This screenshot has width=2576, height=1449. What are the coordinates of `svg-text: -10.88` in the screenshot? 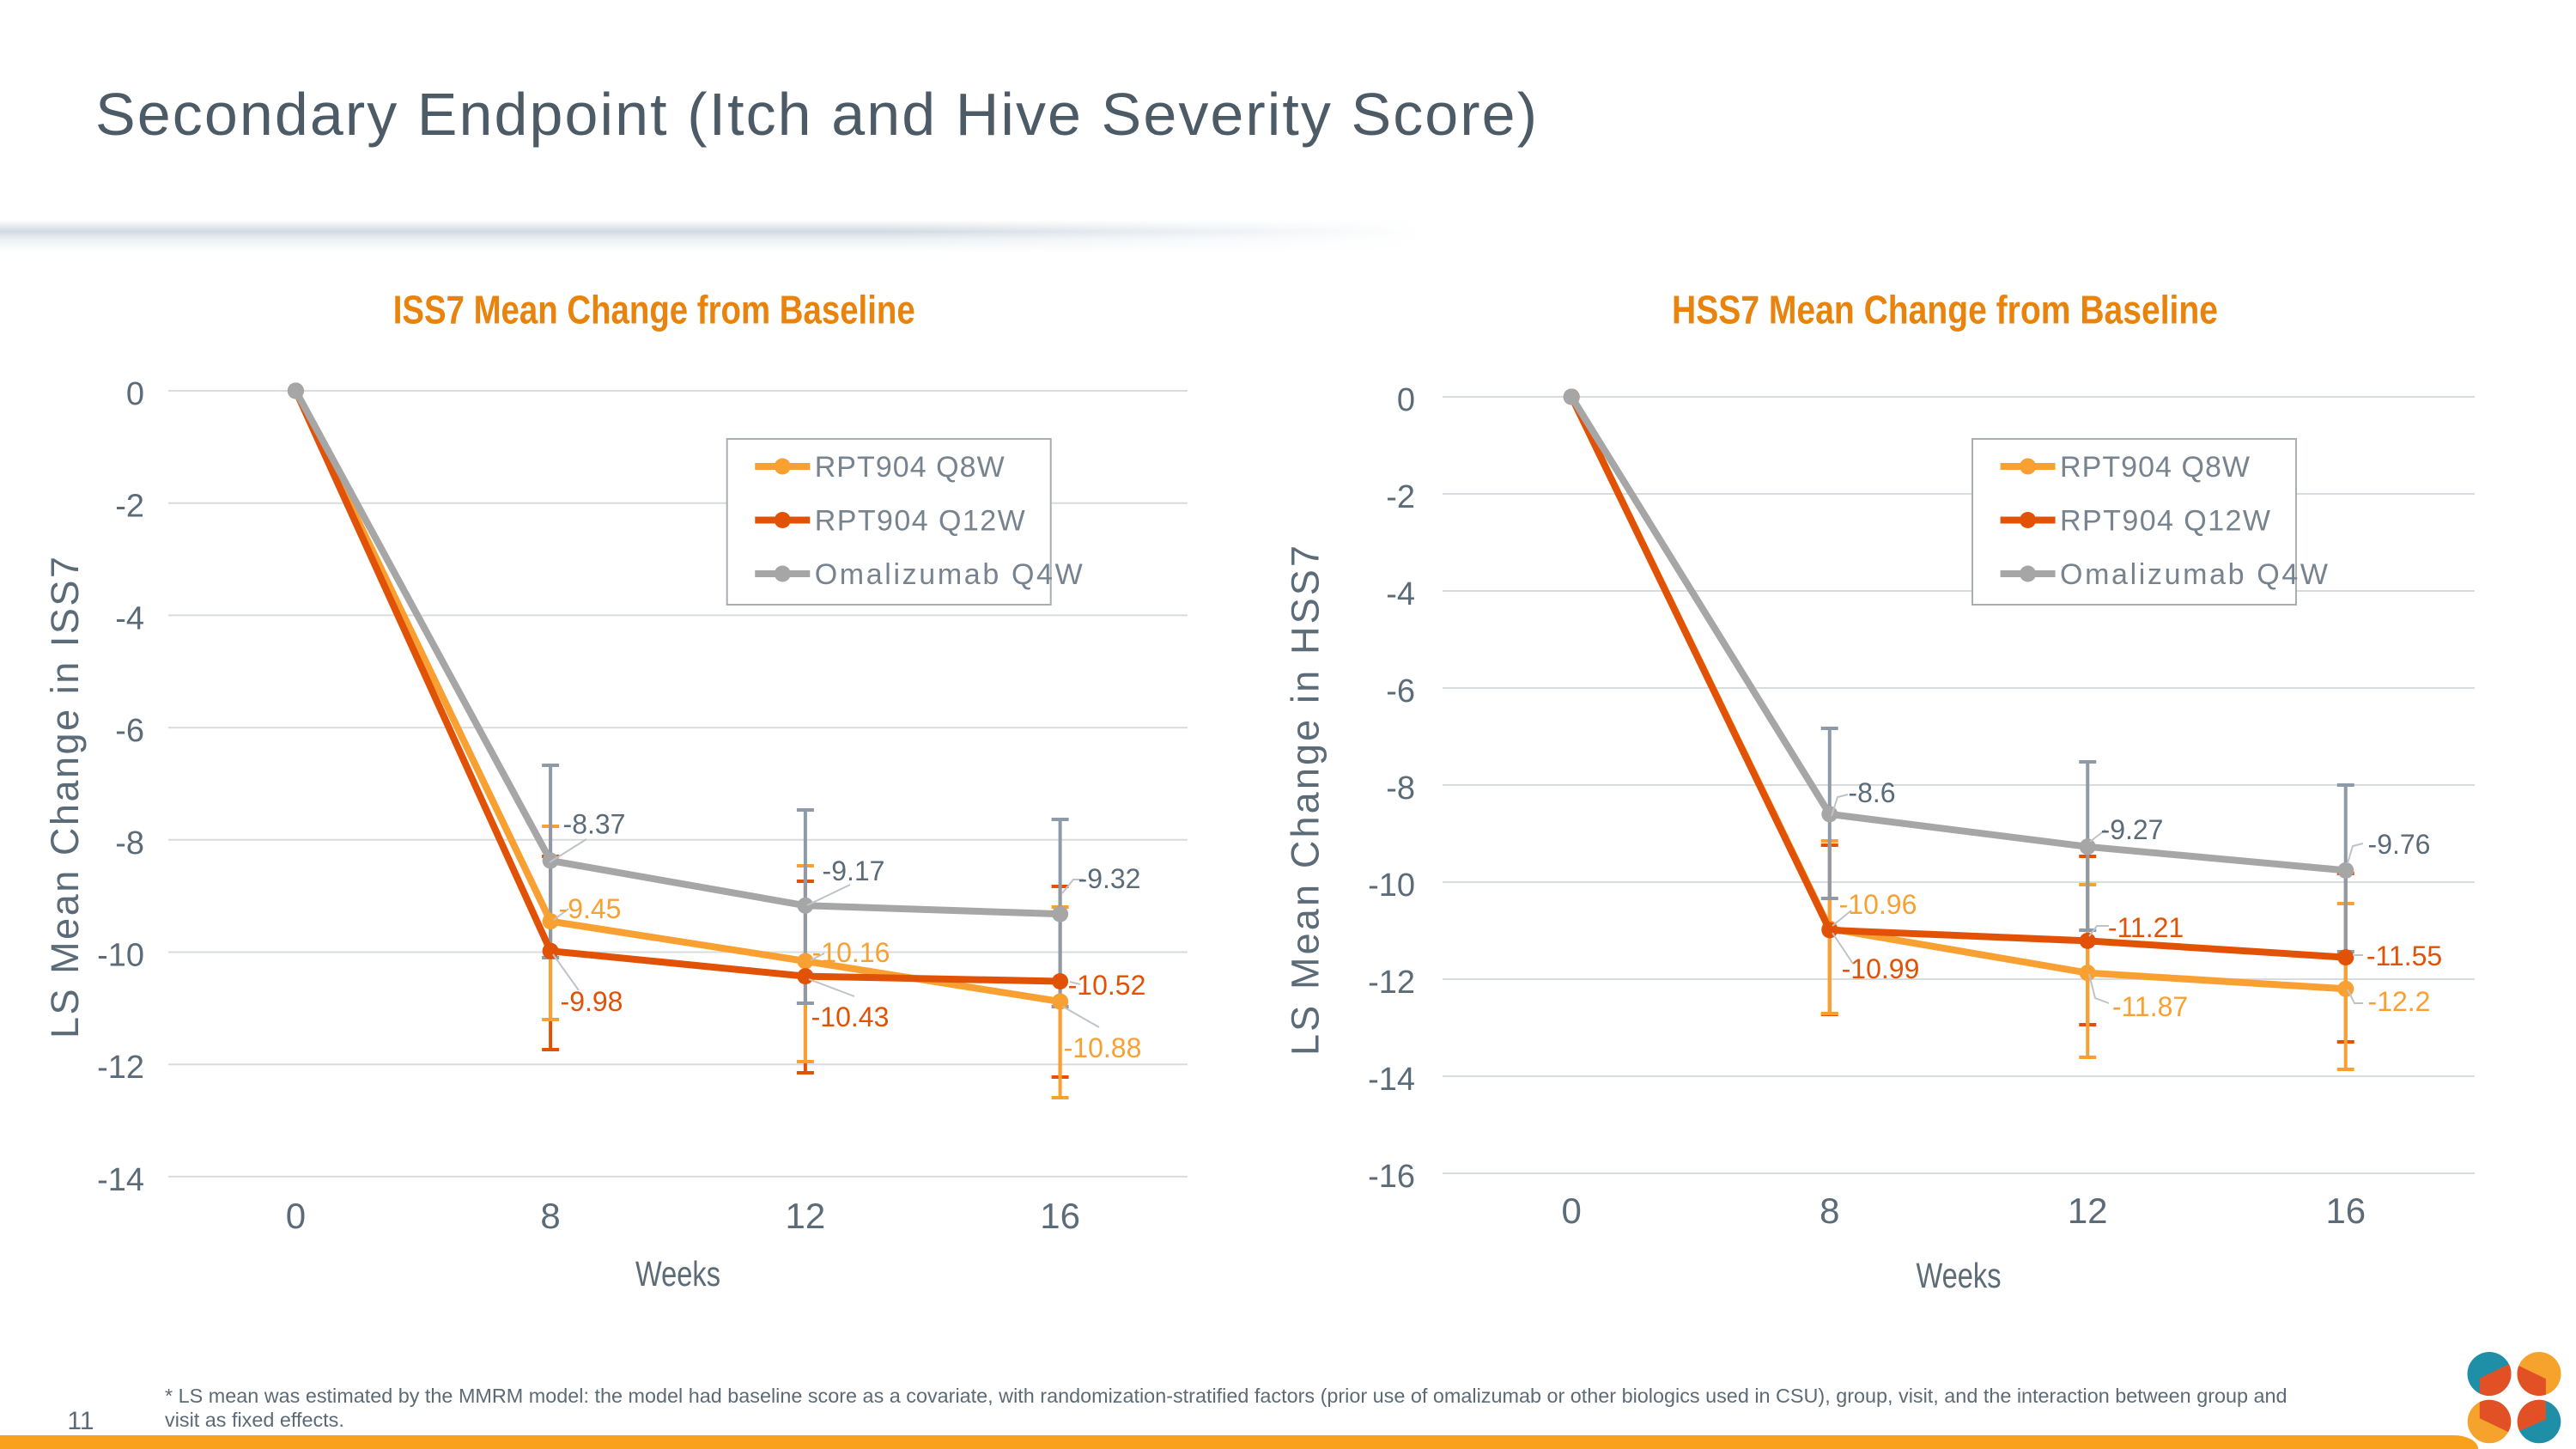 It's located at (1103, 1047).